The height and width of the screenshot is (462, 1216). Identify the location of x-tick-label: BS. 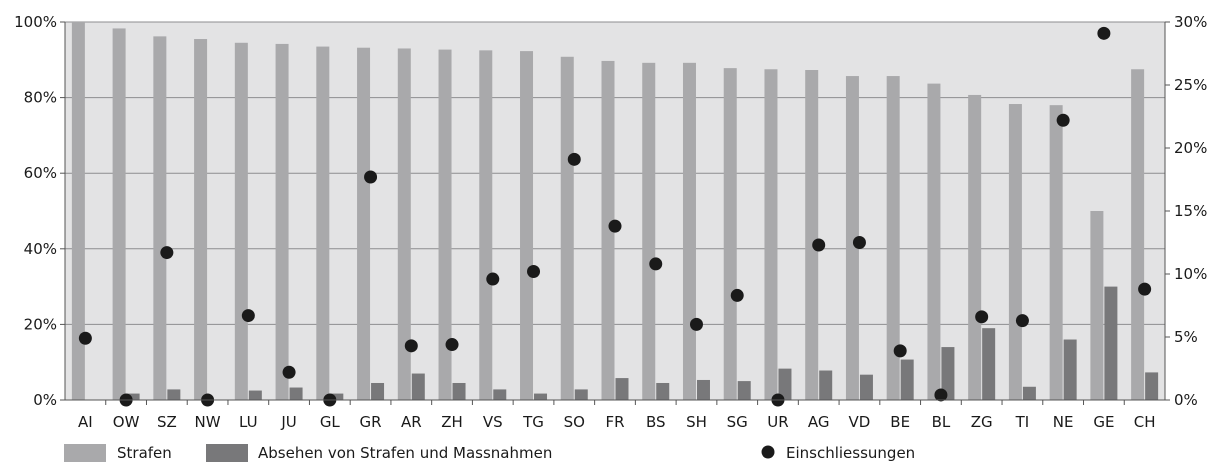
(656, 422).